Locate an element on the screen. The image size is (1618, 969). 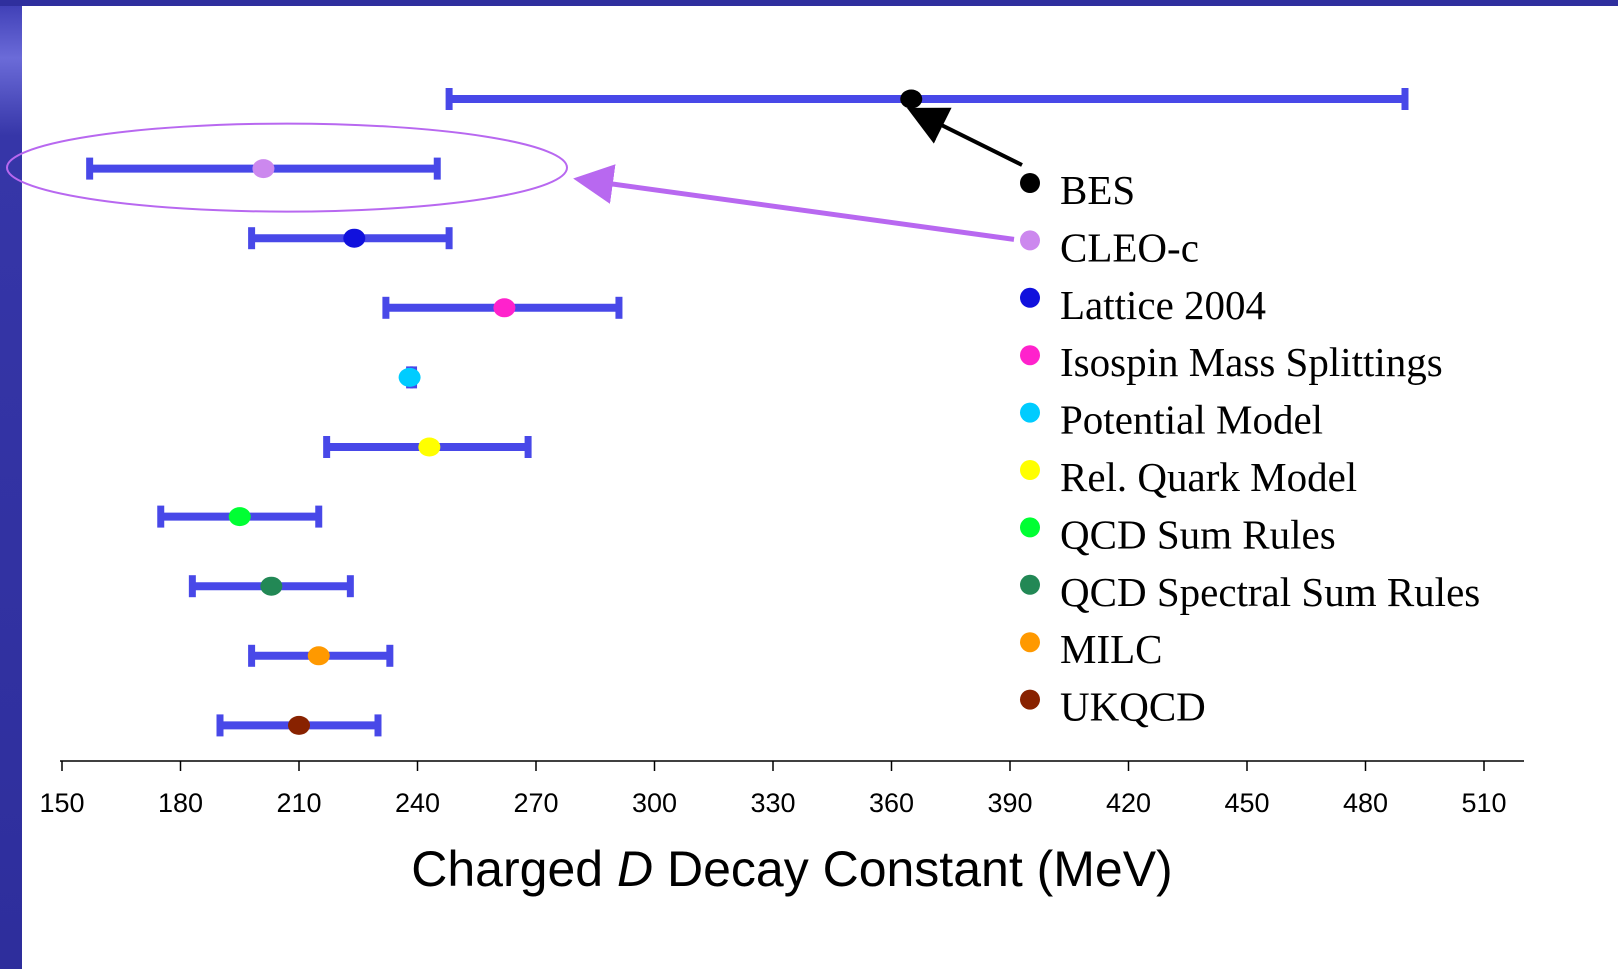
data-row-cleo-c is located at coordinates (263, 168).